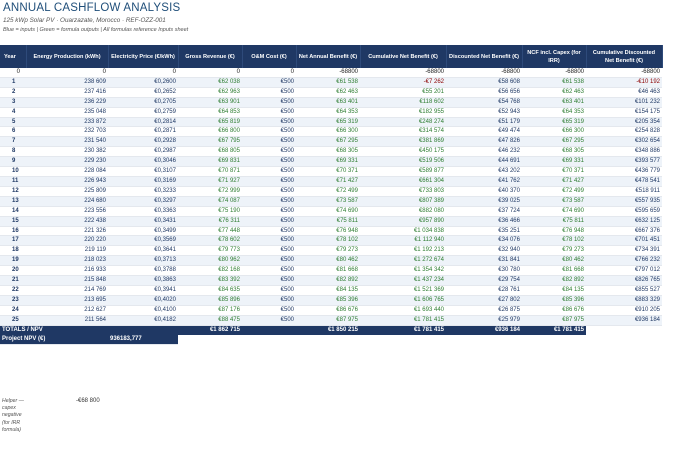 This screenshot has height=454, width=680. What do you see at coordinates (143, 191) in the screenshot?
I see `price-cell: €0,3233` at bounding box center [143, 191].